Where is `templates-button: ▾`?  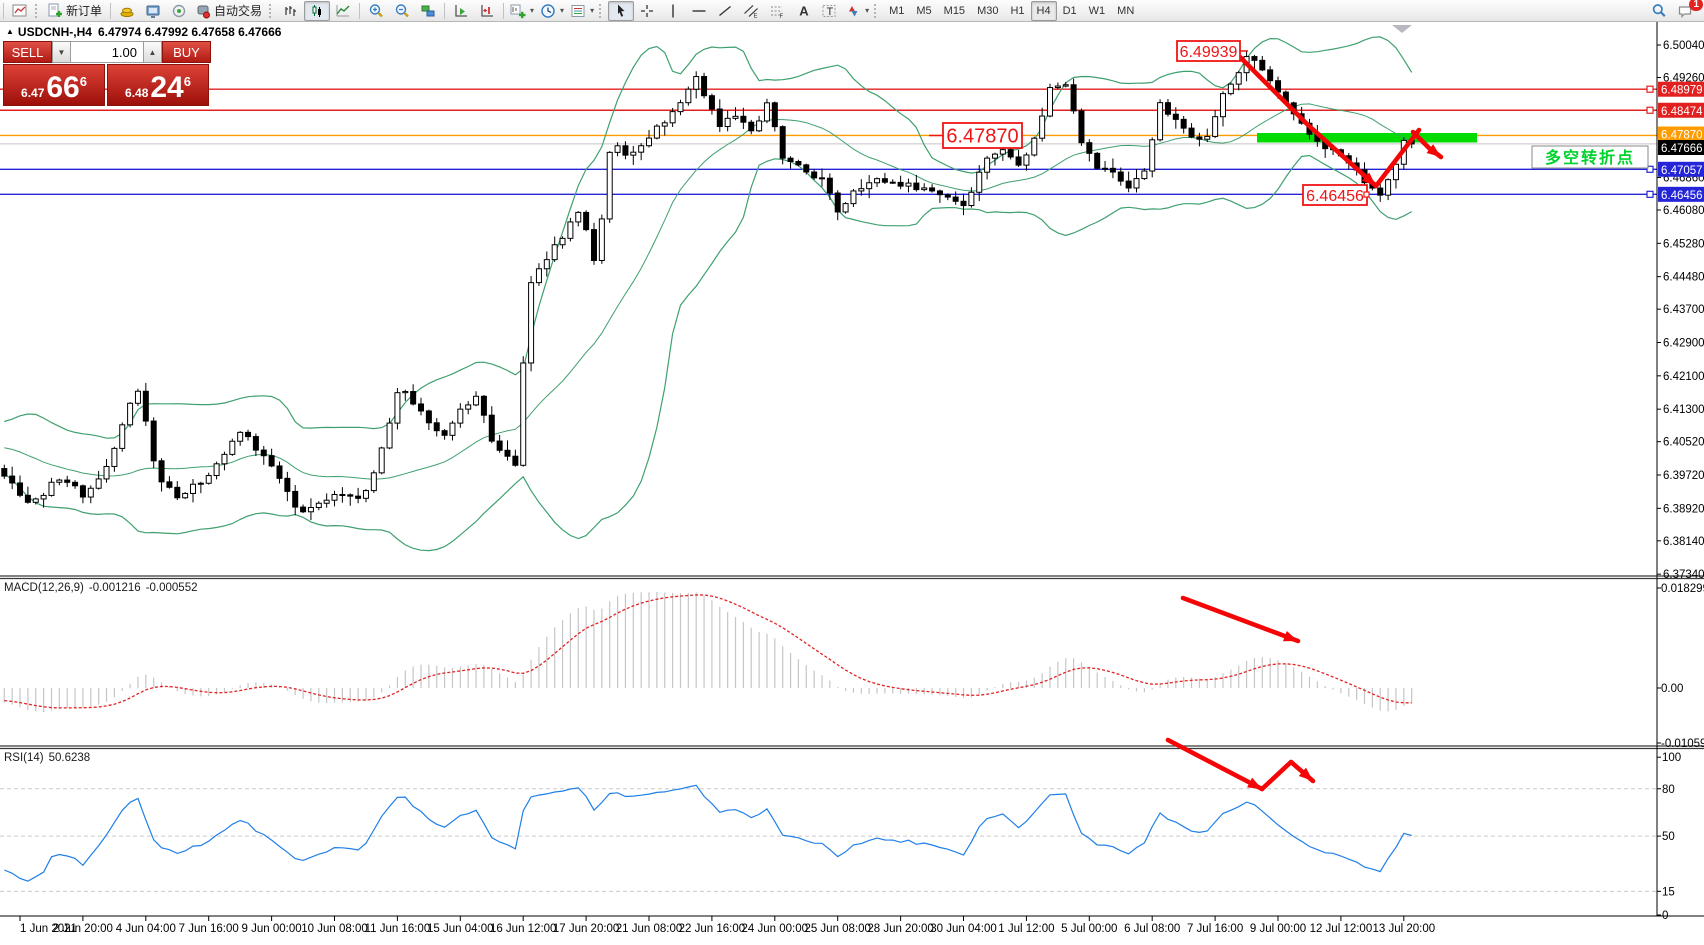
templates-button: ▾ is located at coordinates (582, 11).